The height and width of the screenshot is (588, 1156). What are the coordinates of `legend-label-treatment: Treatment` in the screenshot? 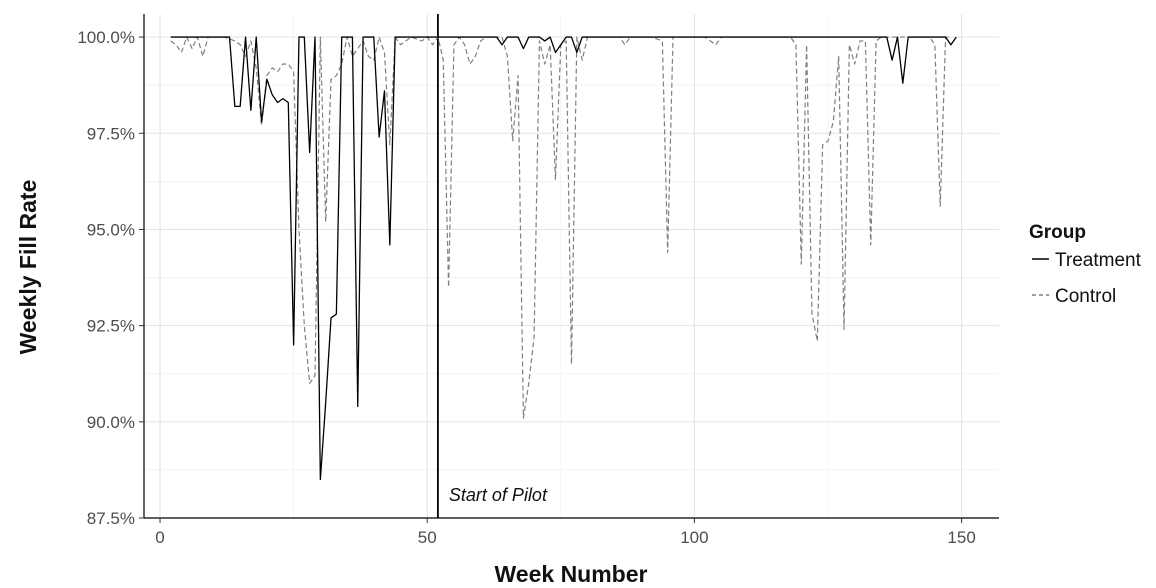 It's located at (1098, 260).